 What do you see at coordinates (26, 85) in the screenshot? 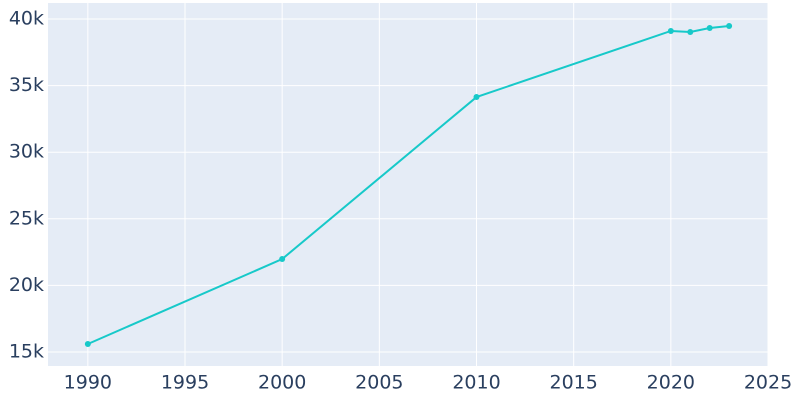
I see `y-tick-label: 35k` at bounding box center [26, 85].